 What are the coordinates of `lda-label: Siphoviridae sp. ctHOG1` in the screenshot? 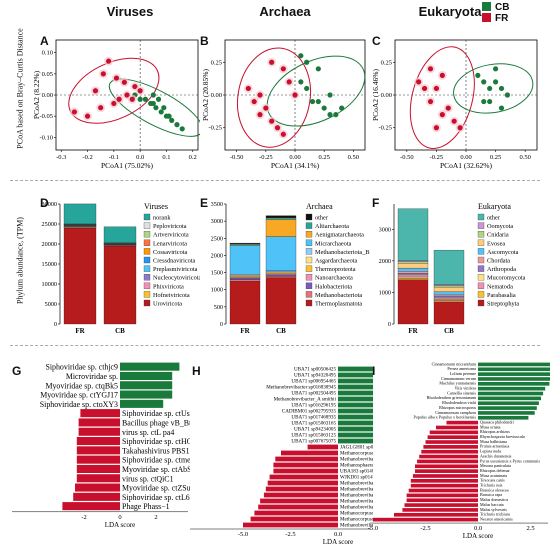 It's located at (156, 441).